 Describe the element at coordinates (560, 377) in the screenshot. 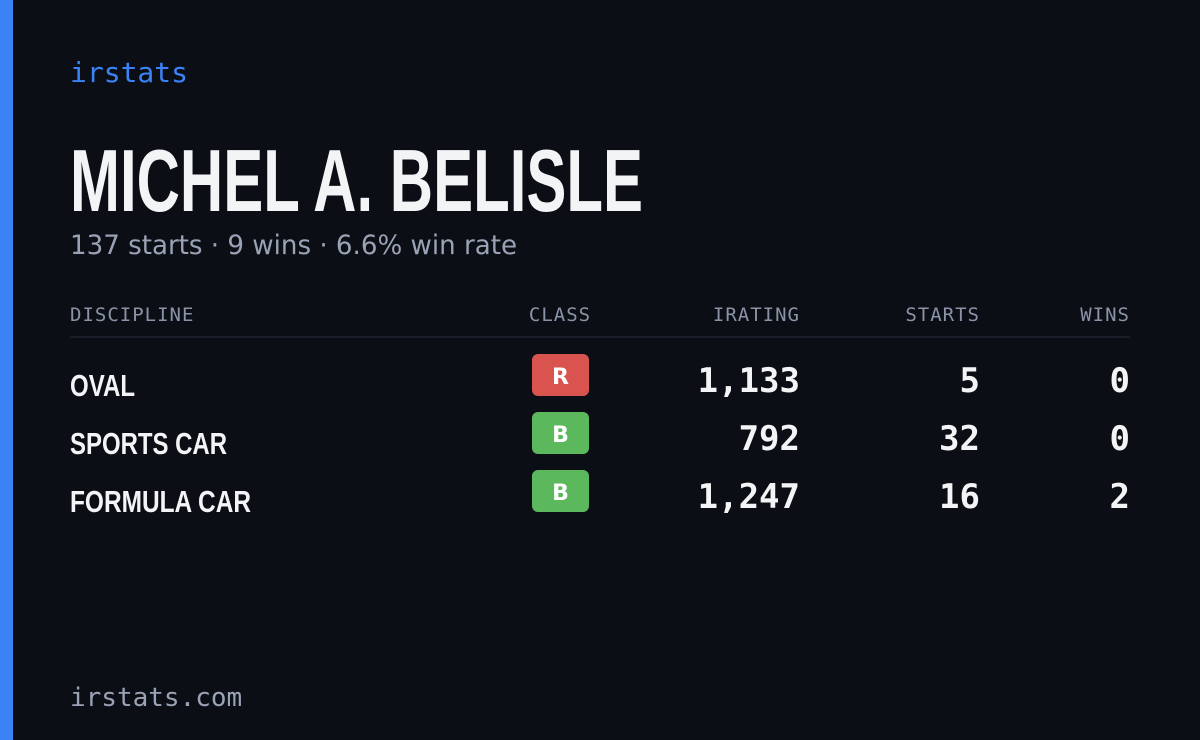

I see `class-letter: R` at that location.